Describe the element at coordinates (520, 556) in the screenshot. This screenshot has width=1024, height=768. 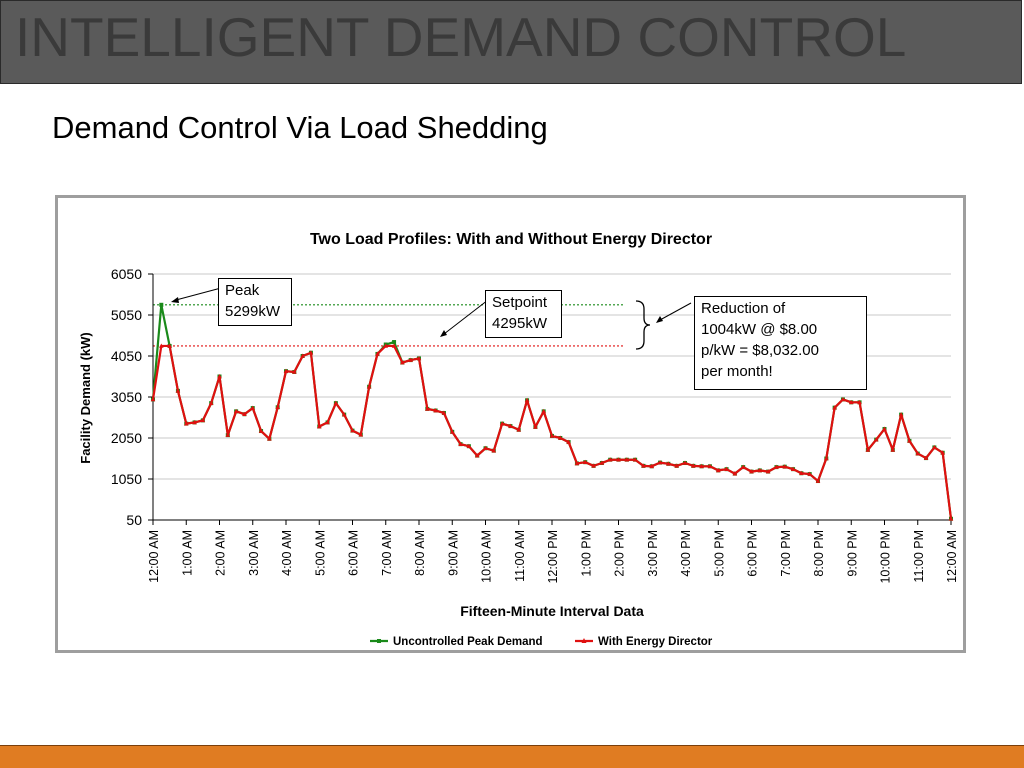
I see `x-tick-label: 11:00 AM` at that location.